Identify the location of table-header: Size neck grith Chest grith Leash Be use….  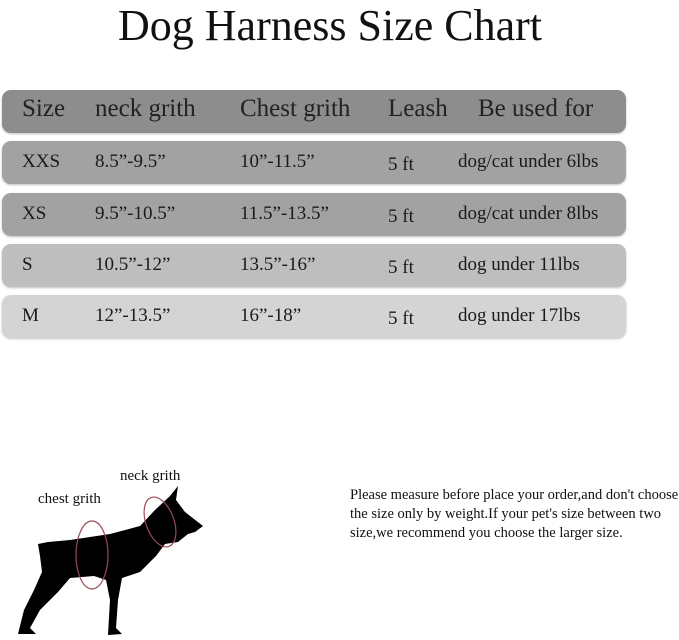
(314, 111).